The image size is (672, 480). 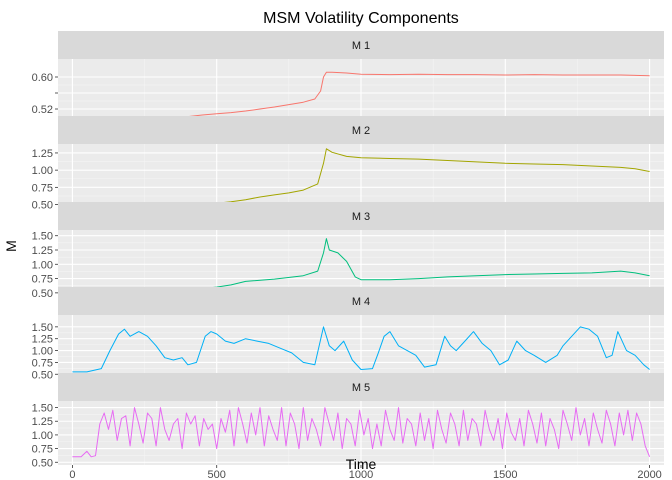 I want to click on y-tick-label: 0.52, so click(x=42, y=110).